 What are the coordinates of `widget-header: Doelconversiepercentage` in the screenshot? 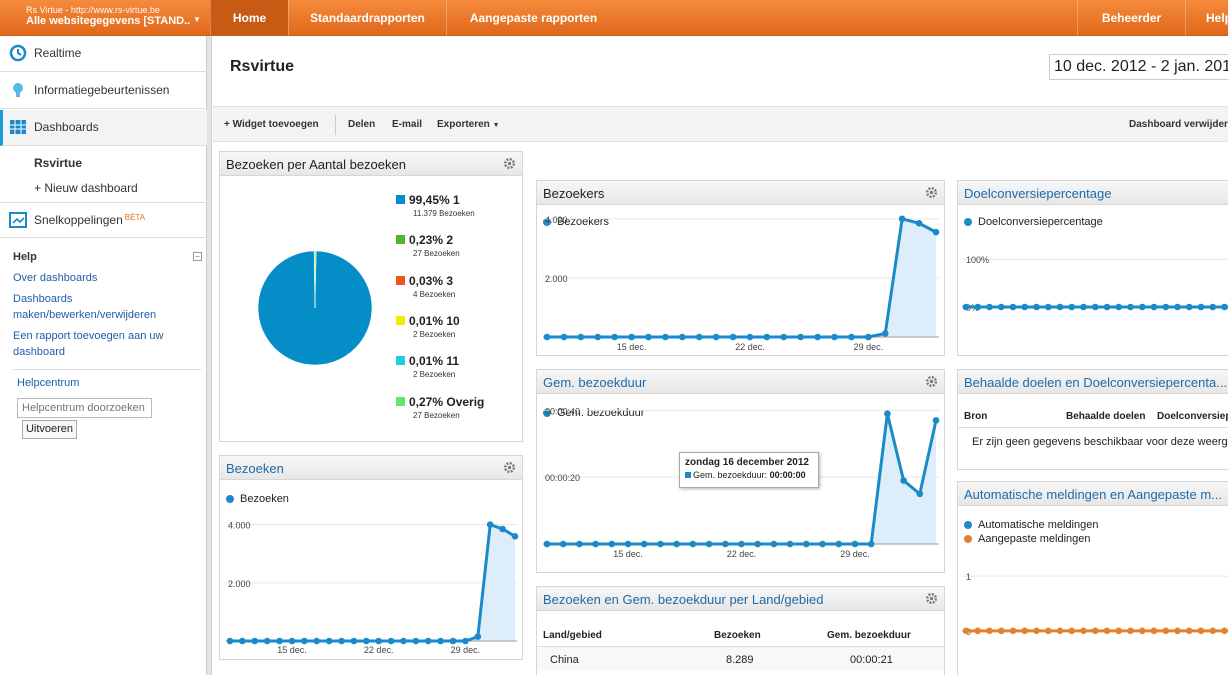 It's located at (1093, 193).